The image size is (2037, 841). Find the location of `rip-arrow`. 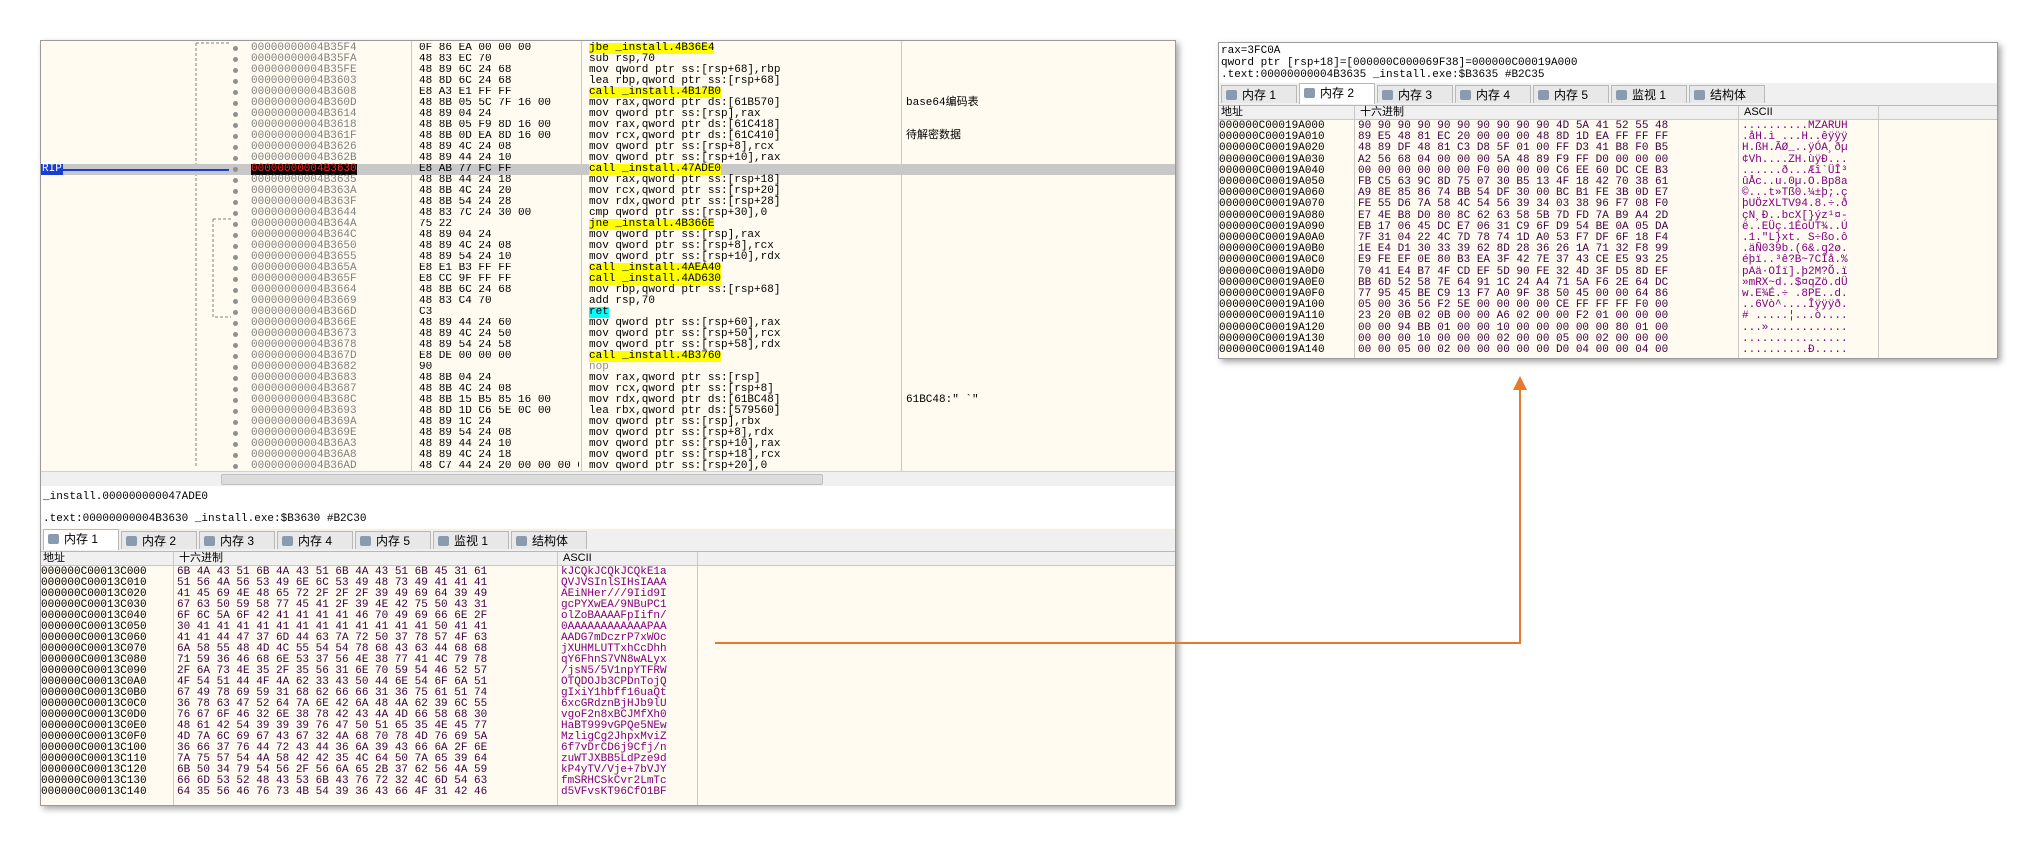

rip-arrow is located at coordinates (145, 170).